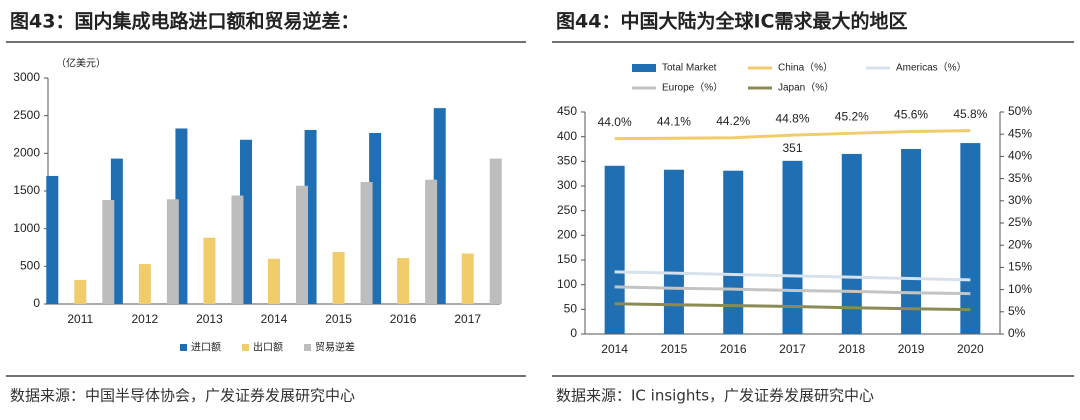 Image resolution: width=1080 pixels, height=420 pixels. Describe the element at coordinates (1020, 111) in the screenshot. I see `y2-tick-label: 50%` at that location.